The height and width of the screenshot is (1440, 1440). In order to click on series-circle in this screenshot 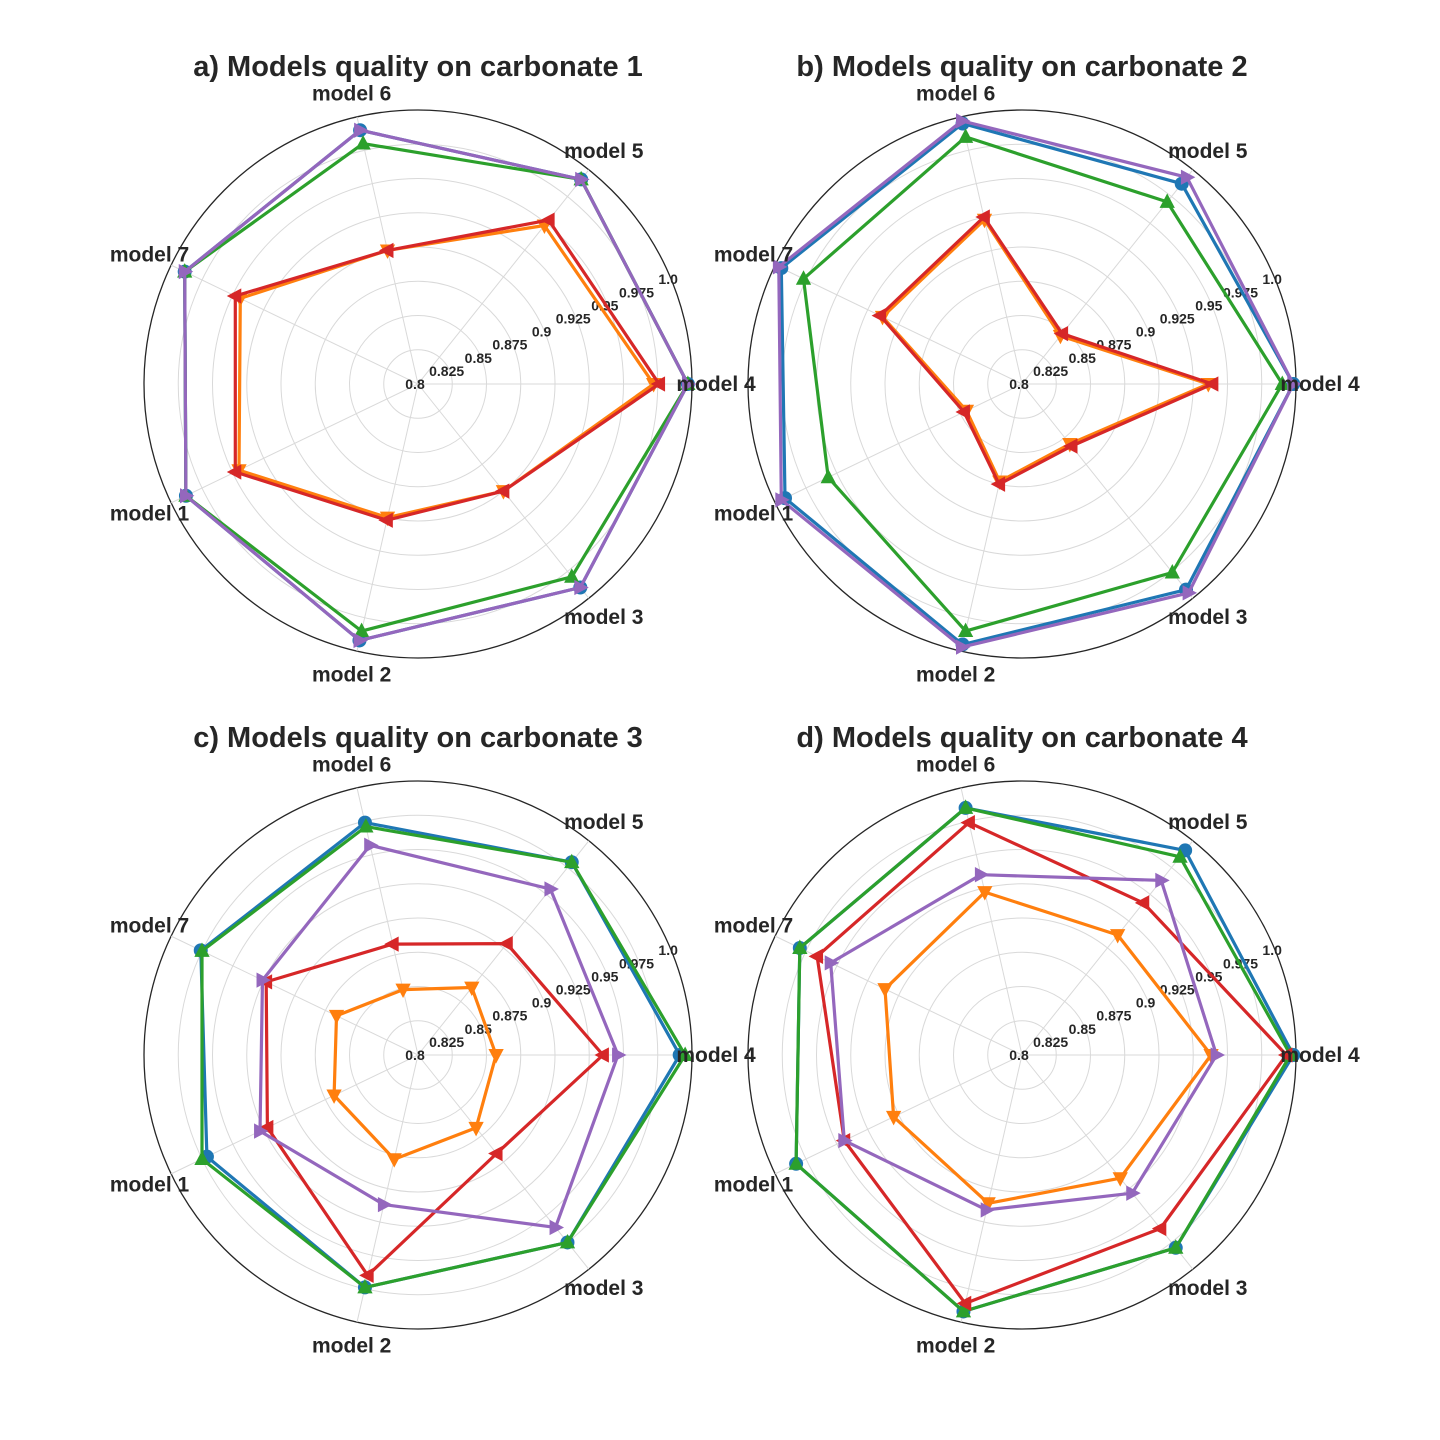, I will do `click(436, 385)`.